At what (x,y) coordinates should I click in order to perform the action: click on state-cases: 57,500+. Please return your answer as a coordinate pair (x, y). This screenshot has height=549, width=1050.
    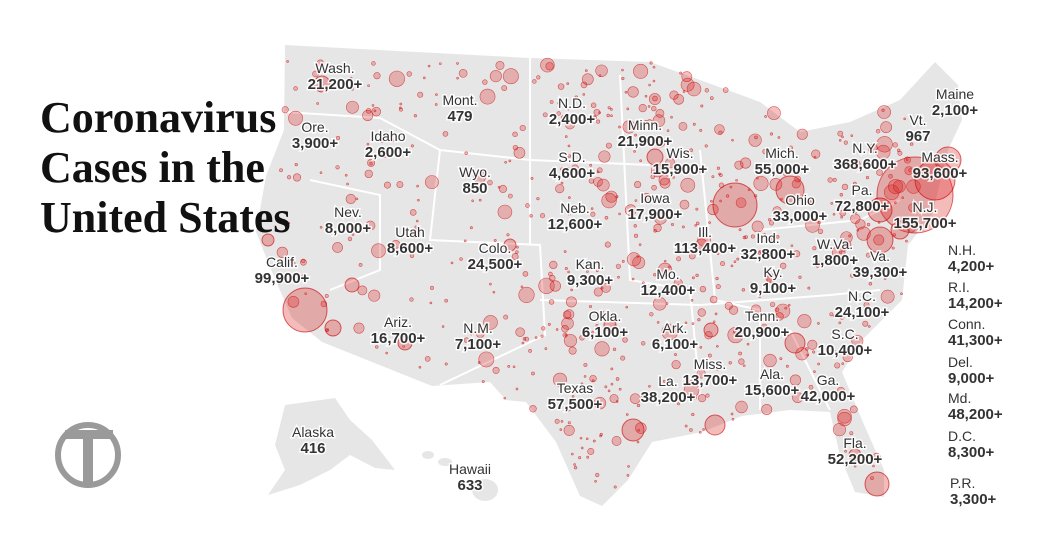
    Looking at the image, I should click on (575, 404).